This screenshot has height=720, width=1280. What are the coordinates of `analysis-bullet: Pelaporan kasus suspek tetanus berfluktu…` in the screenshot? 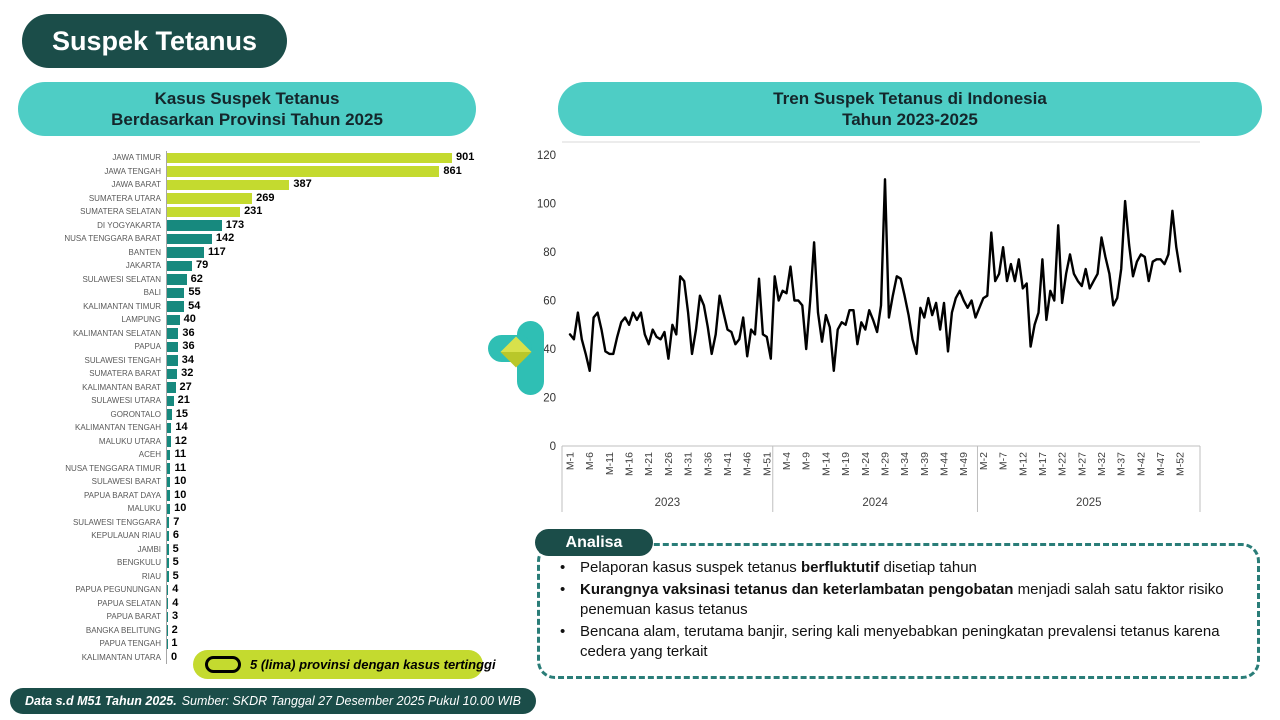 It's located at (894, 568).